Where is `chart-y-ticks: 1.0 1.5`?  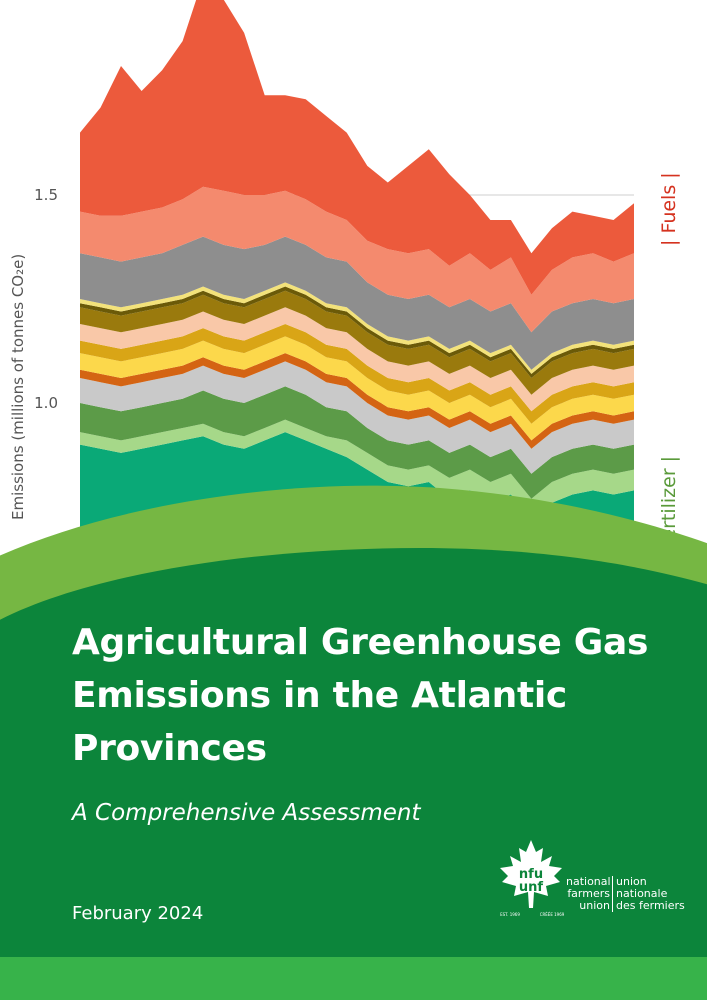
chart-y-ticks: 1.0 1.5 is located at coordinates (46, 299).